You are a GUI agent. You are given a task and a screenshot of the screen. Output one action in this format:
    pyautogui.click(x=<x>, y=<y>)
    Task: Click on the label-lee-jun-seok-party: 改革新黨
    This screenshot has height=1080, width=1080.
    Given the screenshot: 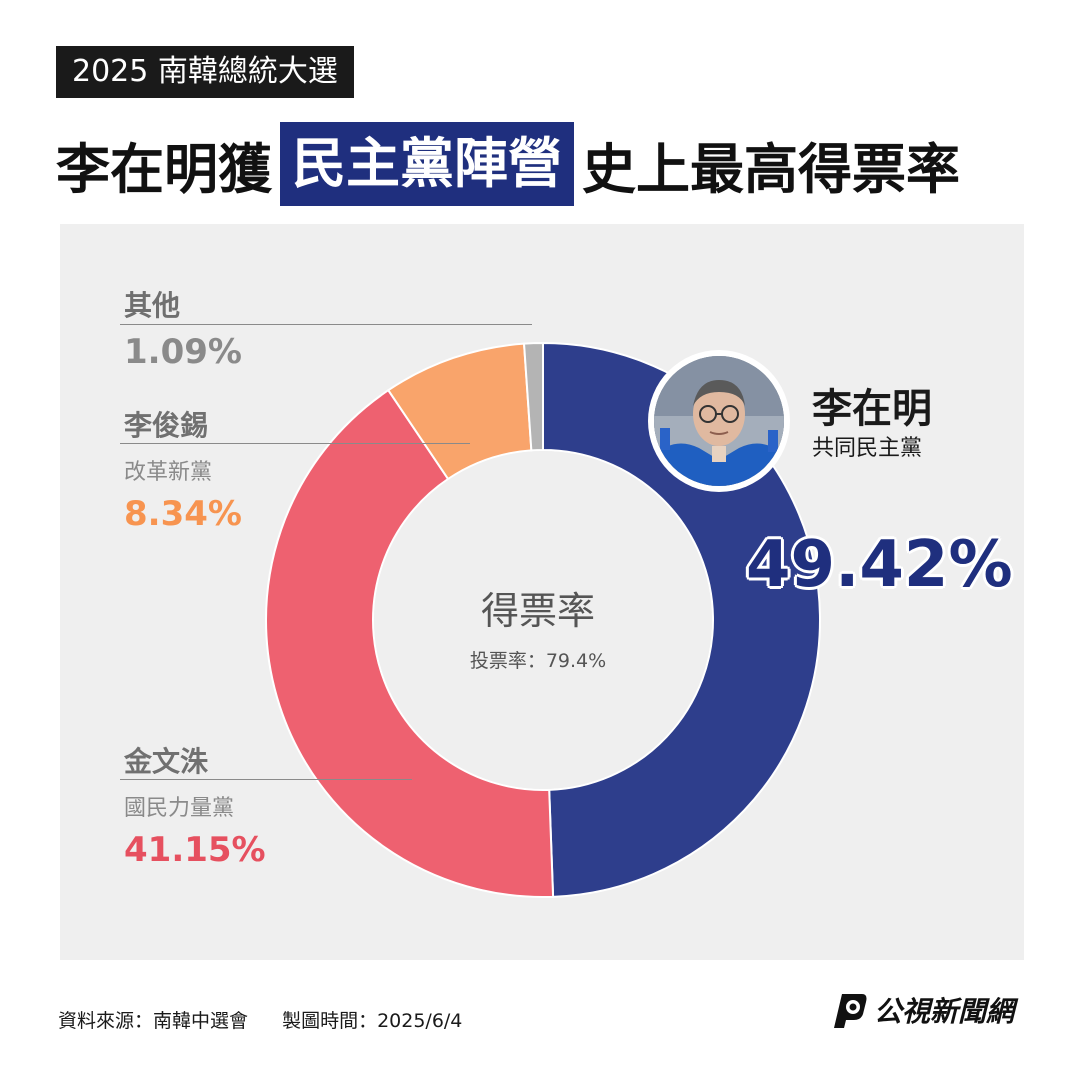 What is the action you would take?
    pyautogui.click(x=168, y=472)
    